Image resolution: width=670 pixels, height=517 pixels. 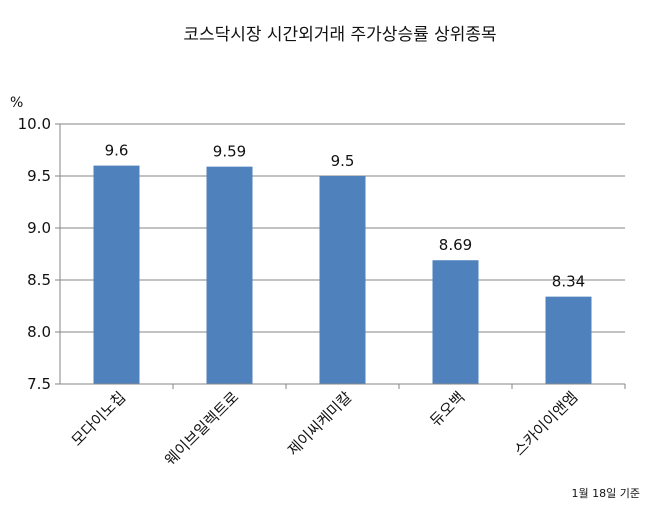 What do you see at coordinates (455, 245) in the screenshot?
I see `data-label: 8.69` at bounding box center [455, 245].